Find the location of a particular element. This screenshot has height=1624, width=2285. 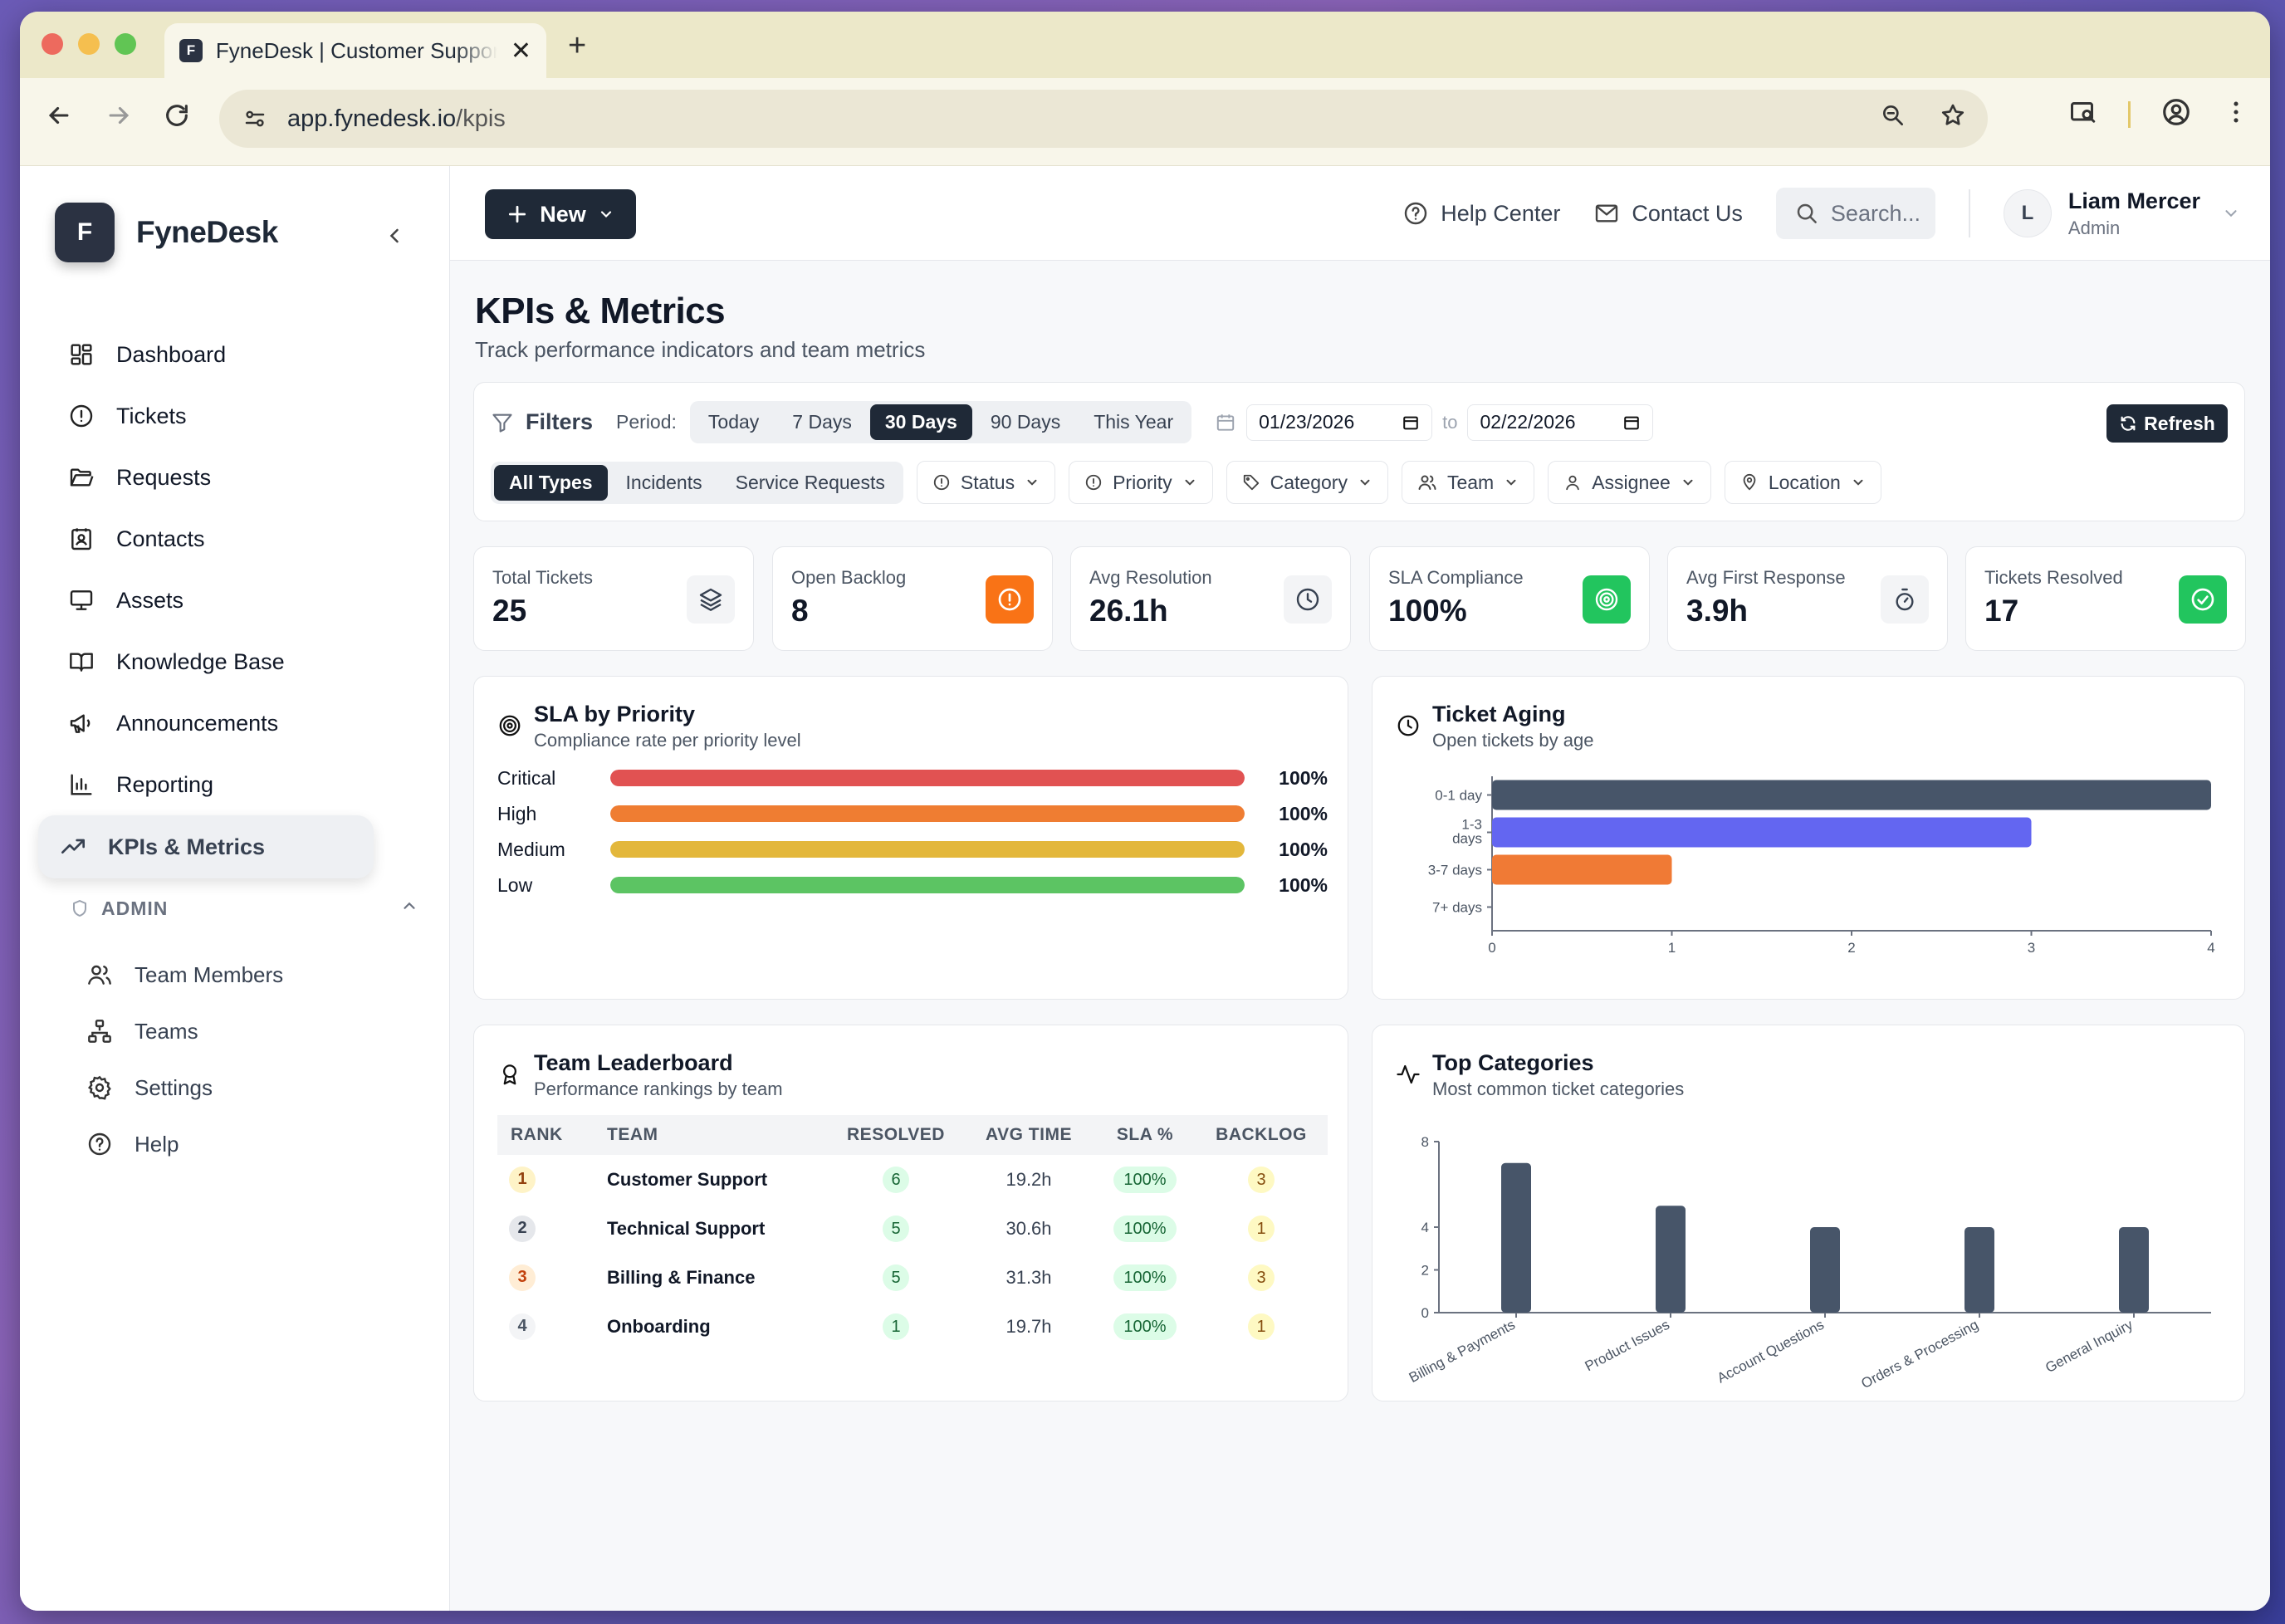

sidebar-item-knowledge-base: Knowledge Base is located at coordinates (232, 661).